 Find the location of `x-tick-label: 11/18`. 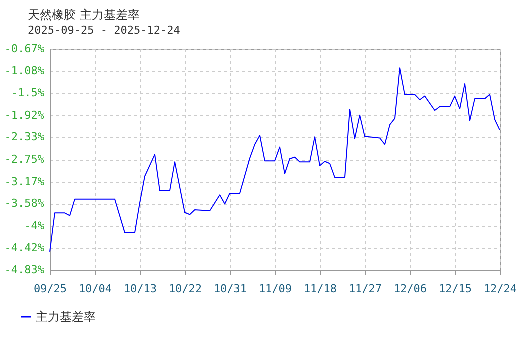

x-tick-label: 11/18 is located at coordinates (321, 289).